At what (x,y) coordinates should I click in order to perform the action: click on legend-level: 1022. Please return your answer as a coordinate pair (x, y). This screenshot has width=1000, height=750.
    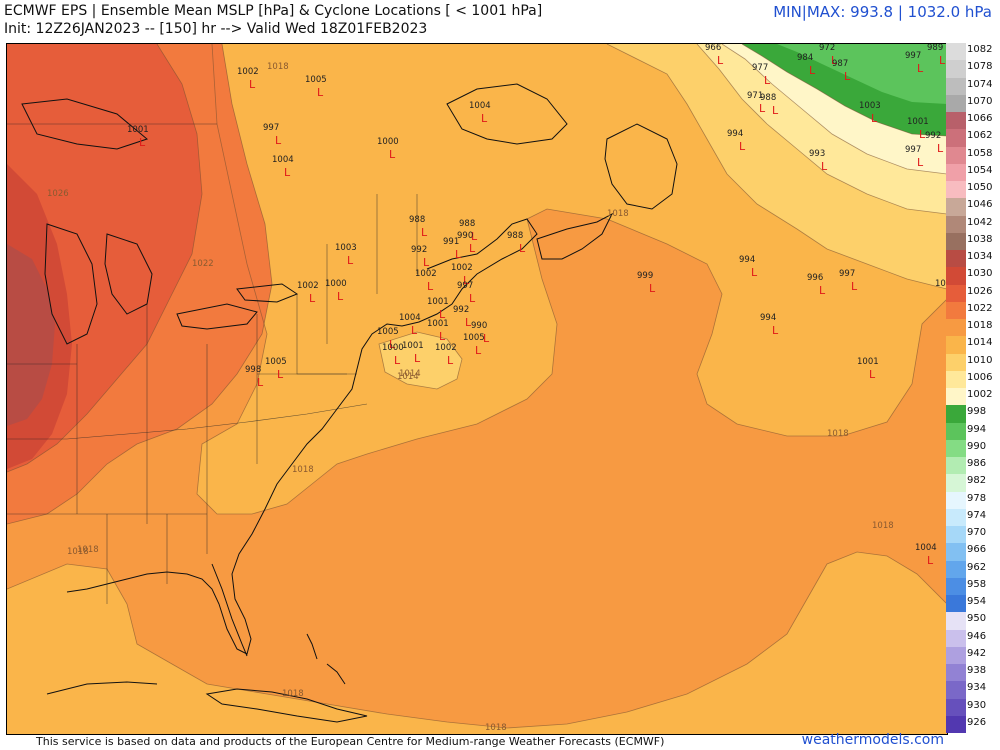
    Looking at the image, I should click on (971, 310).